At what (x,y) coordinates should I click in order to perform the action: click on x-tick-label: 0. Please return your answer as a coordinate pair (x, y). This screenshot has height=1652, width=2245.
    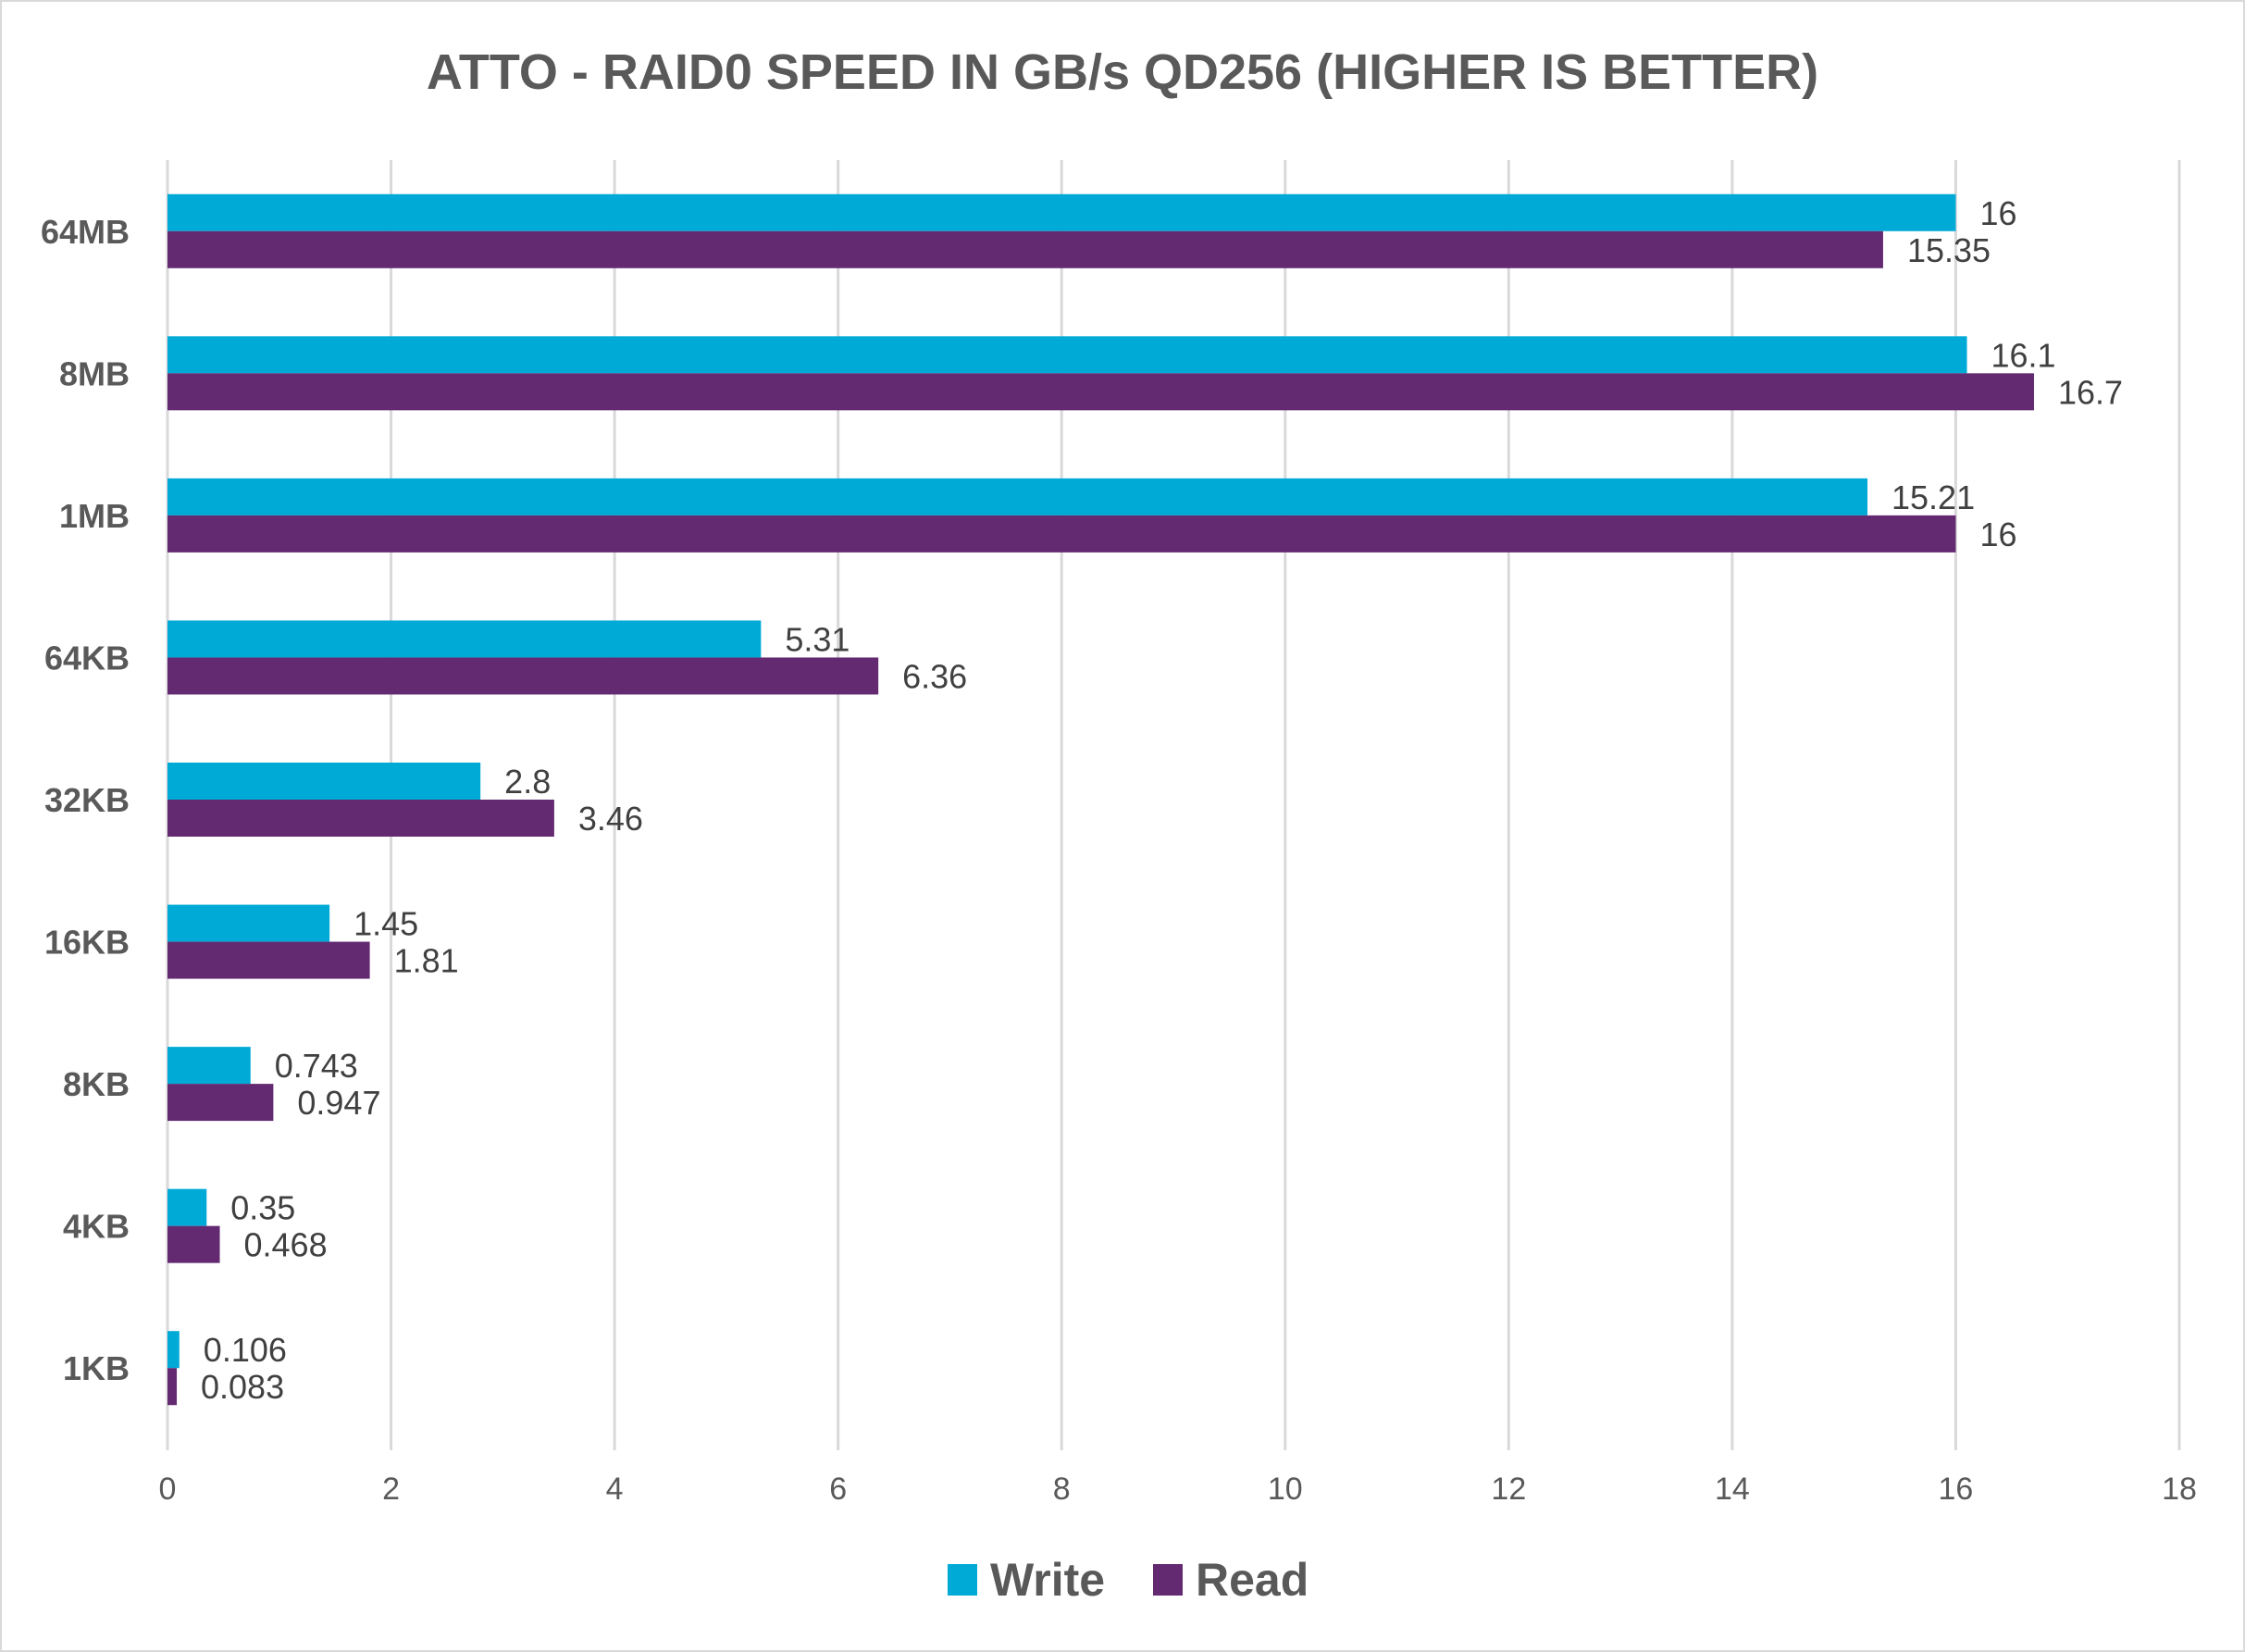
    Looking at the image, I should click on (168, 1489).